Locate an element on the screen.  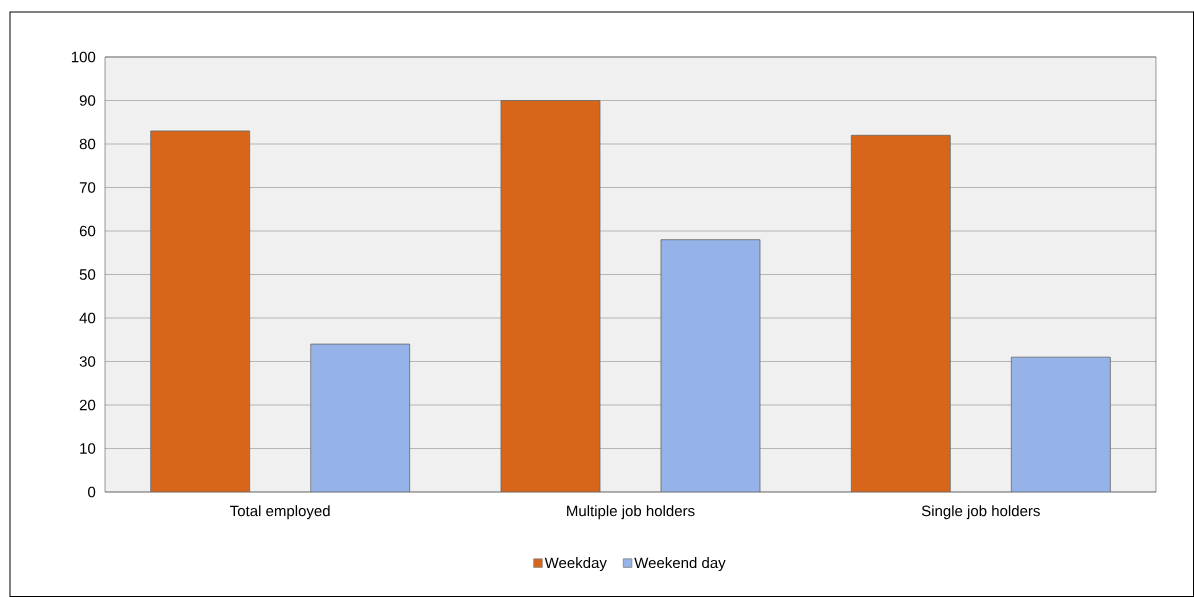
x-tick-label: Multiple job holders is located at coordinates (631, 512).